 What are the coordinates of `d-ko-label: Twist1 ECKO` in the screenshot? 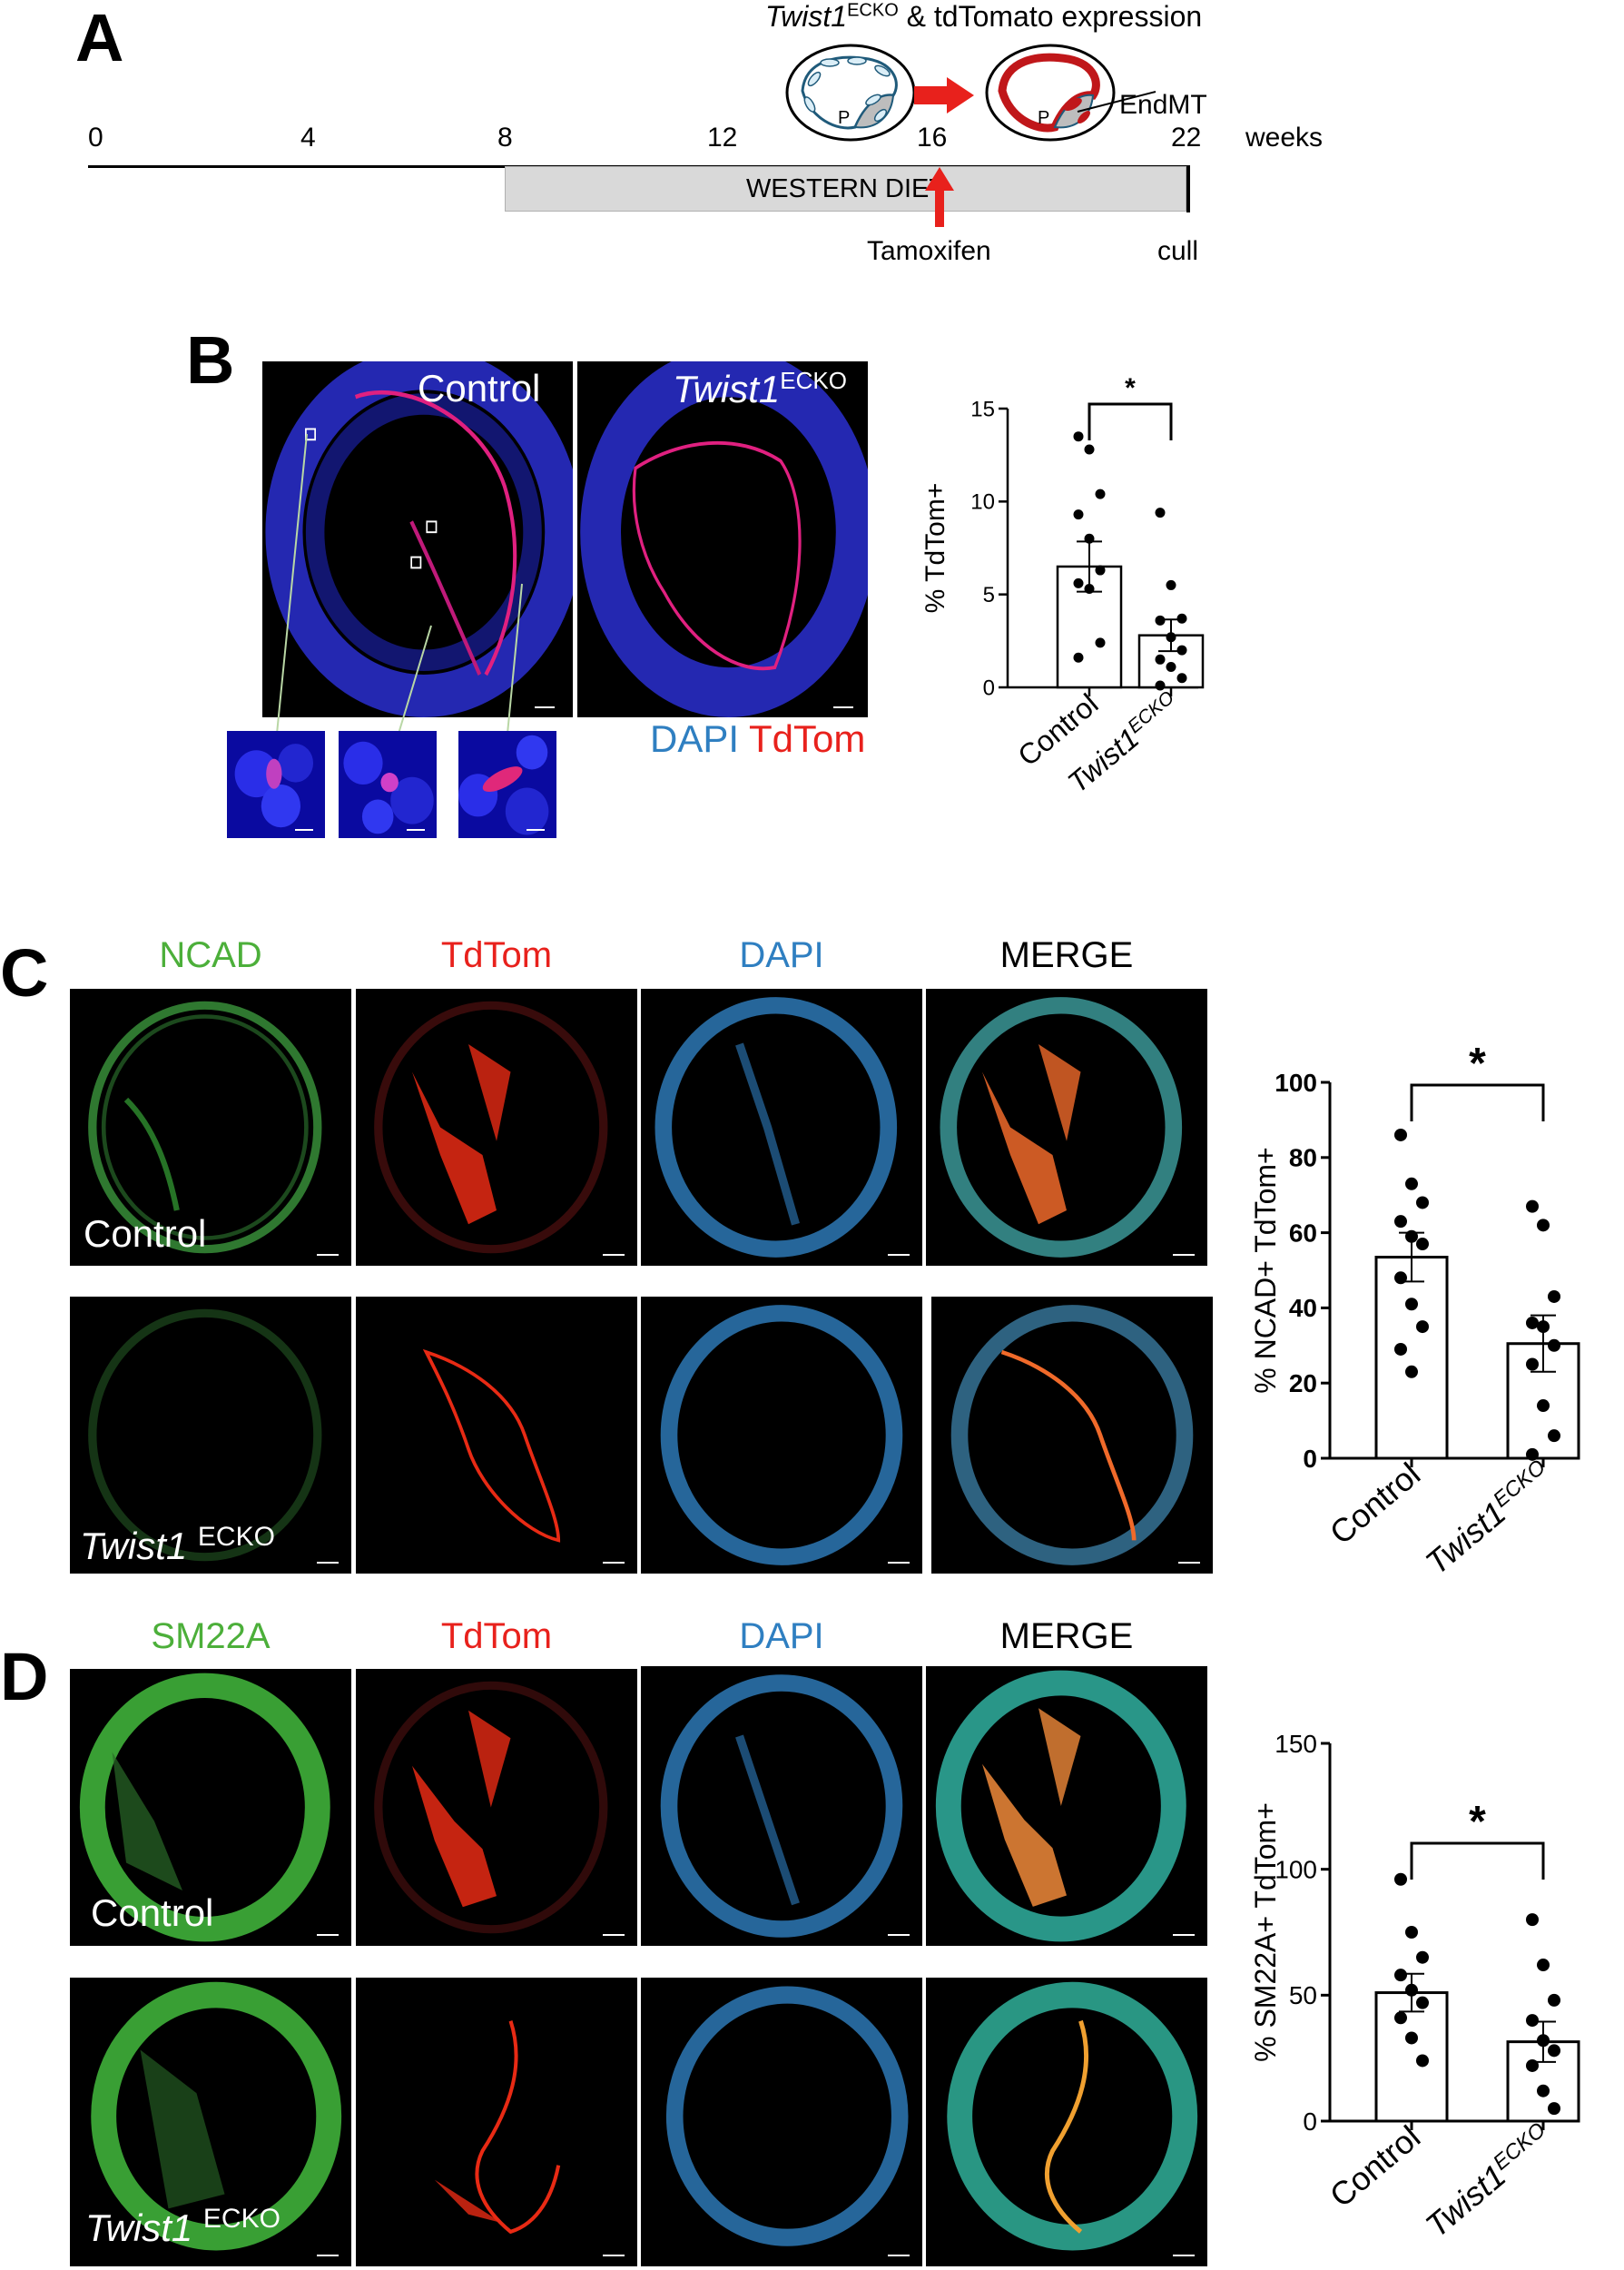 It's located at (183, 2227).